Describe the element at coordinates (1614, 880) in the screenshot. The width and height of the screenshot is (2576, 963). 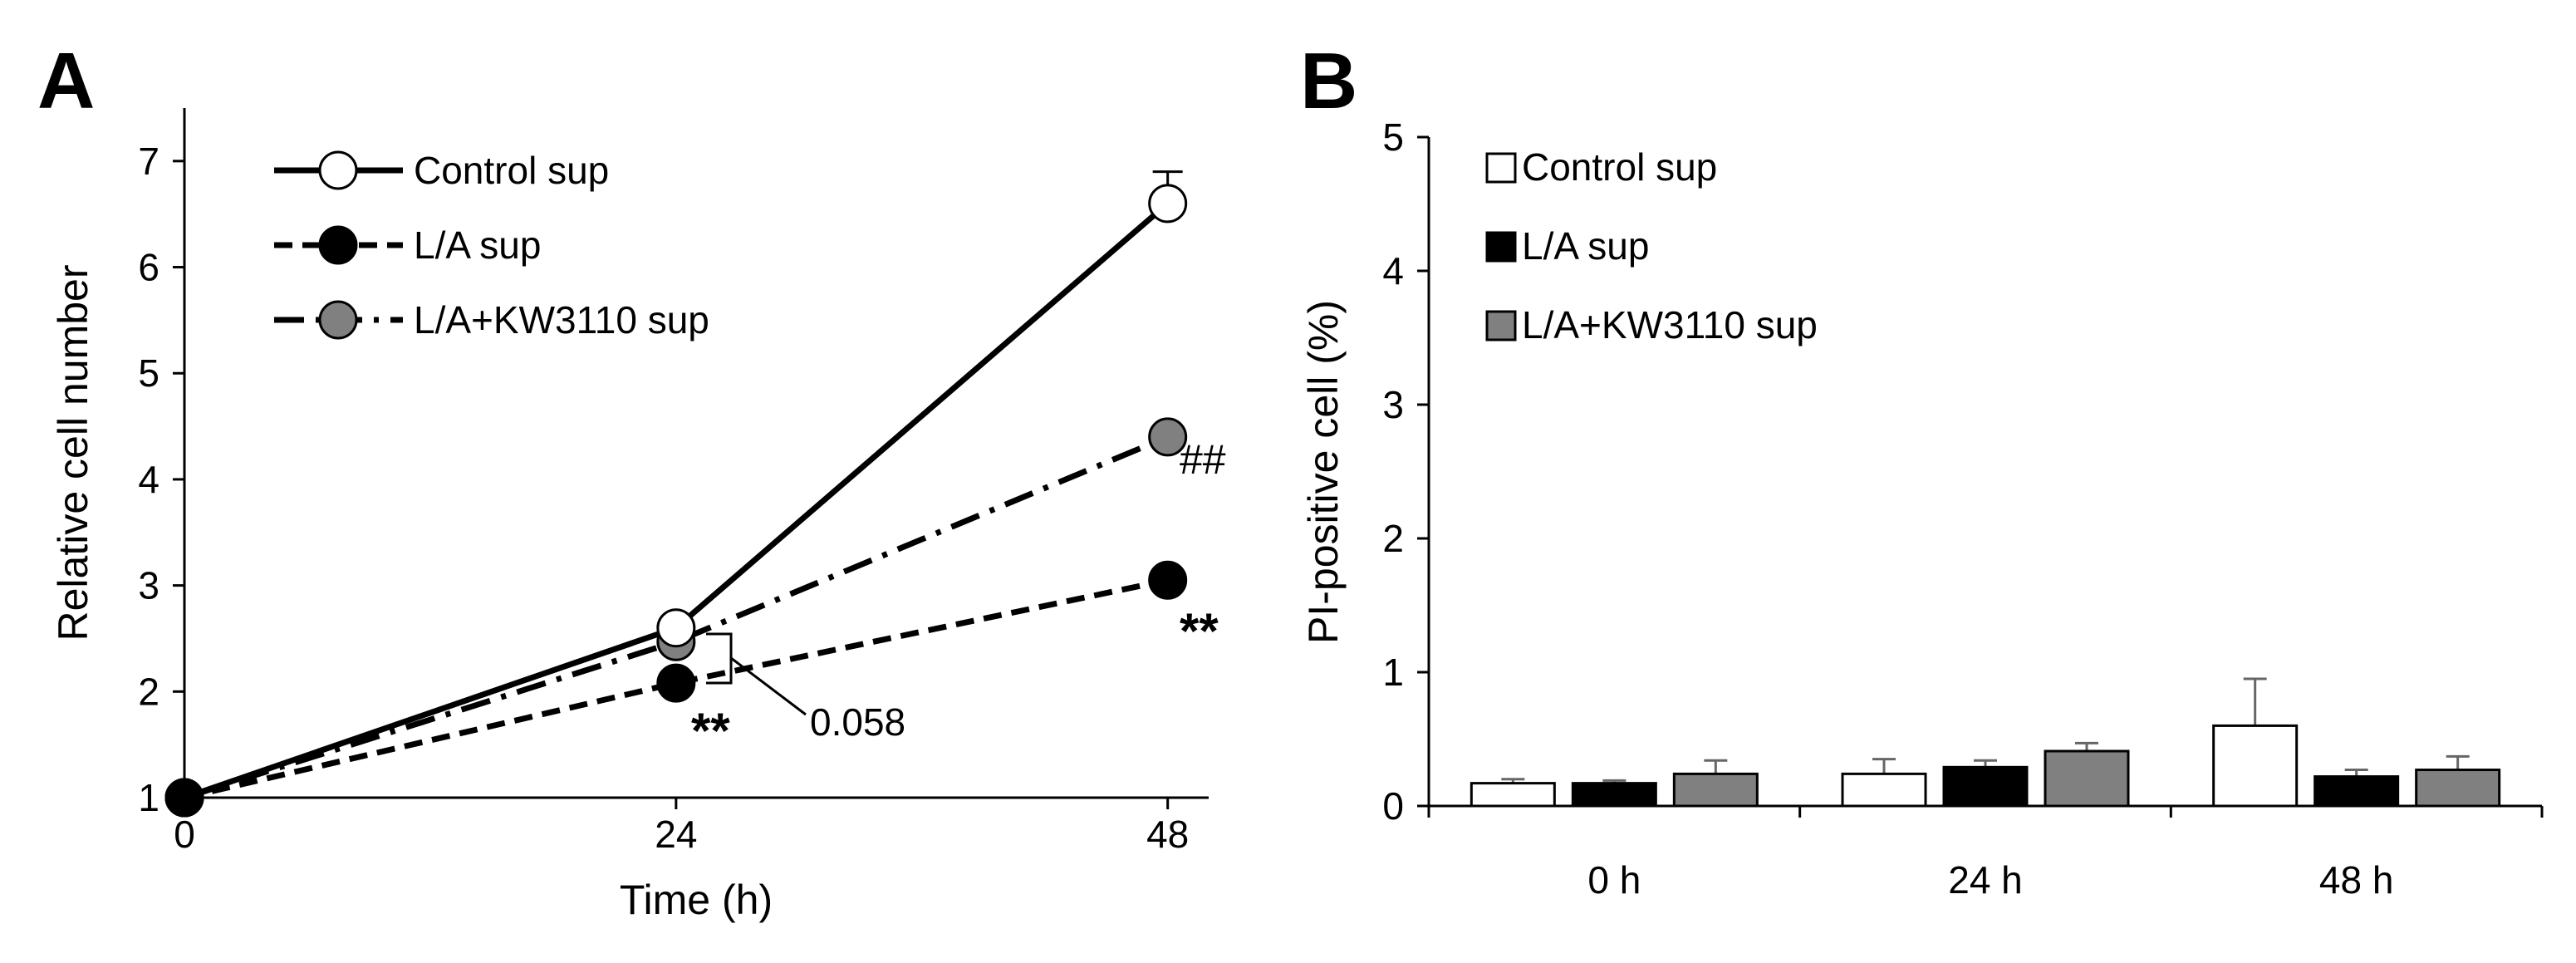
I see `x-tick-label: 0 h` at that location.